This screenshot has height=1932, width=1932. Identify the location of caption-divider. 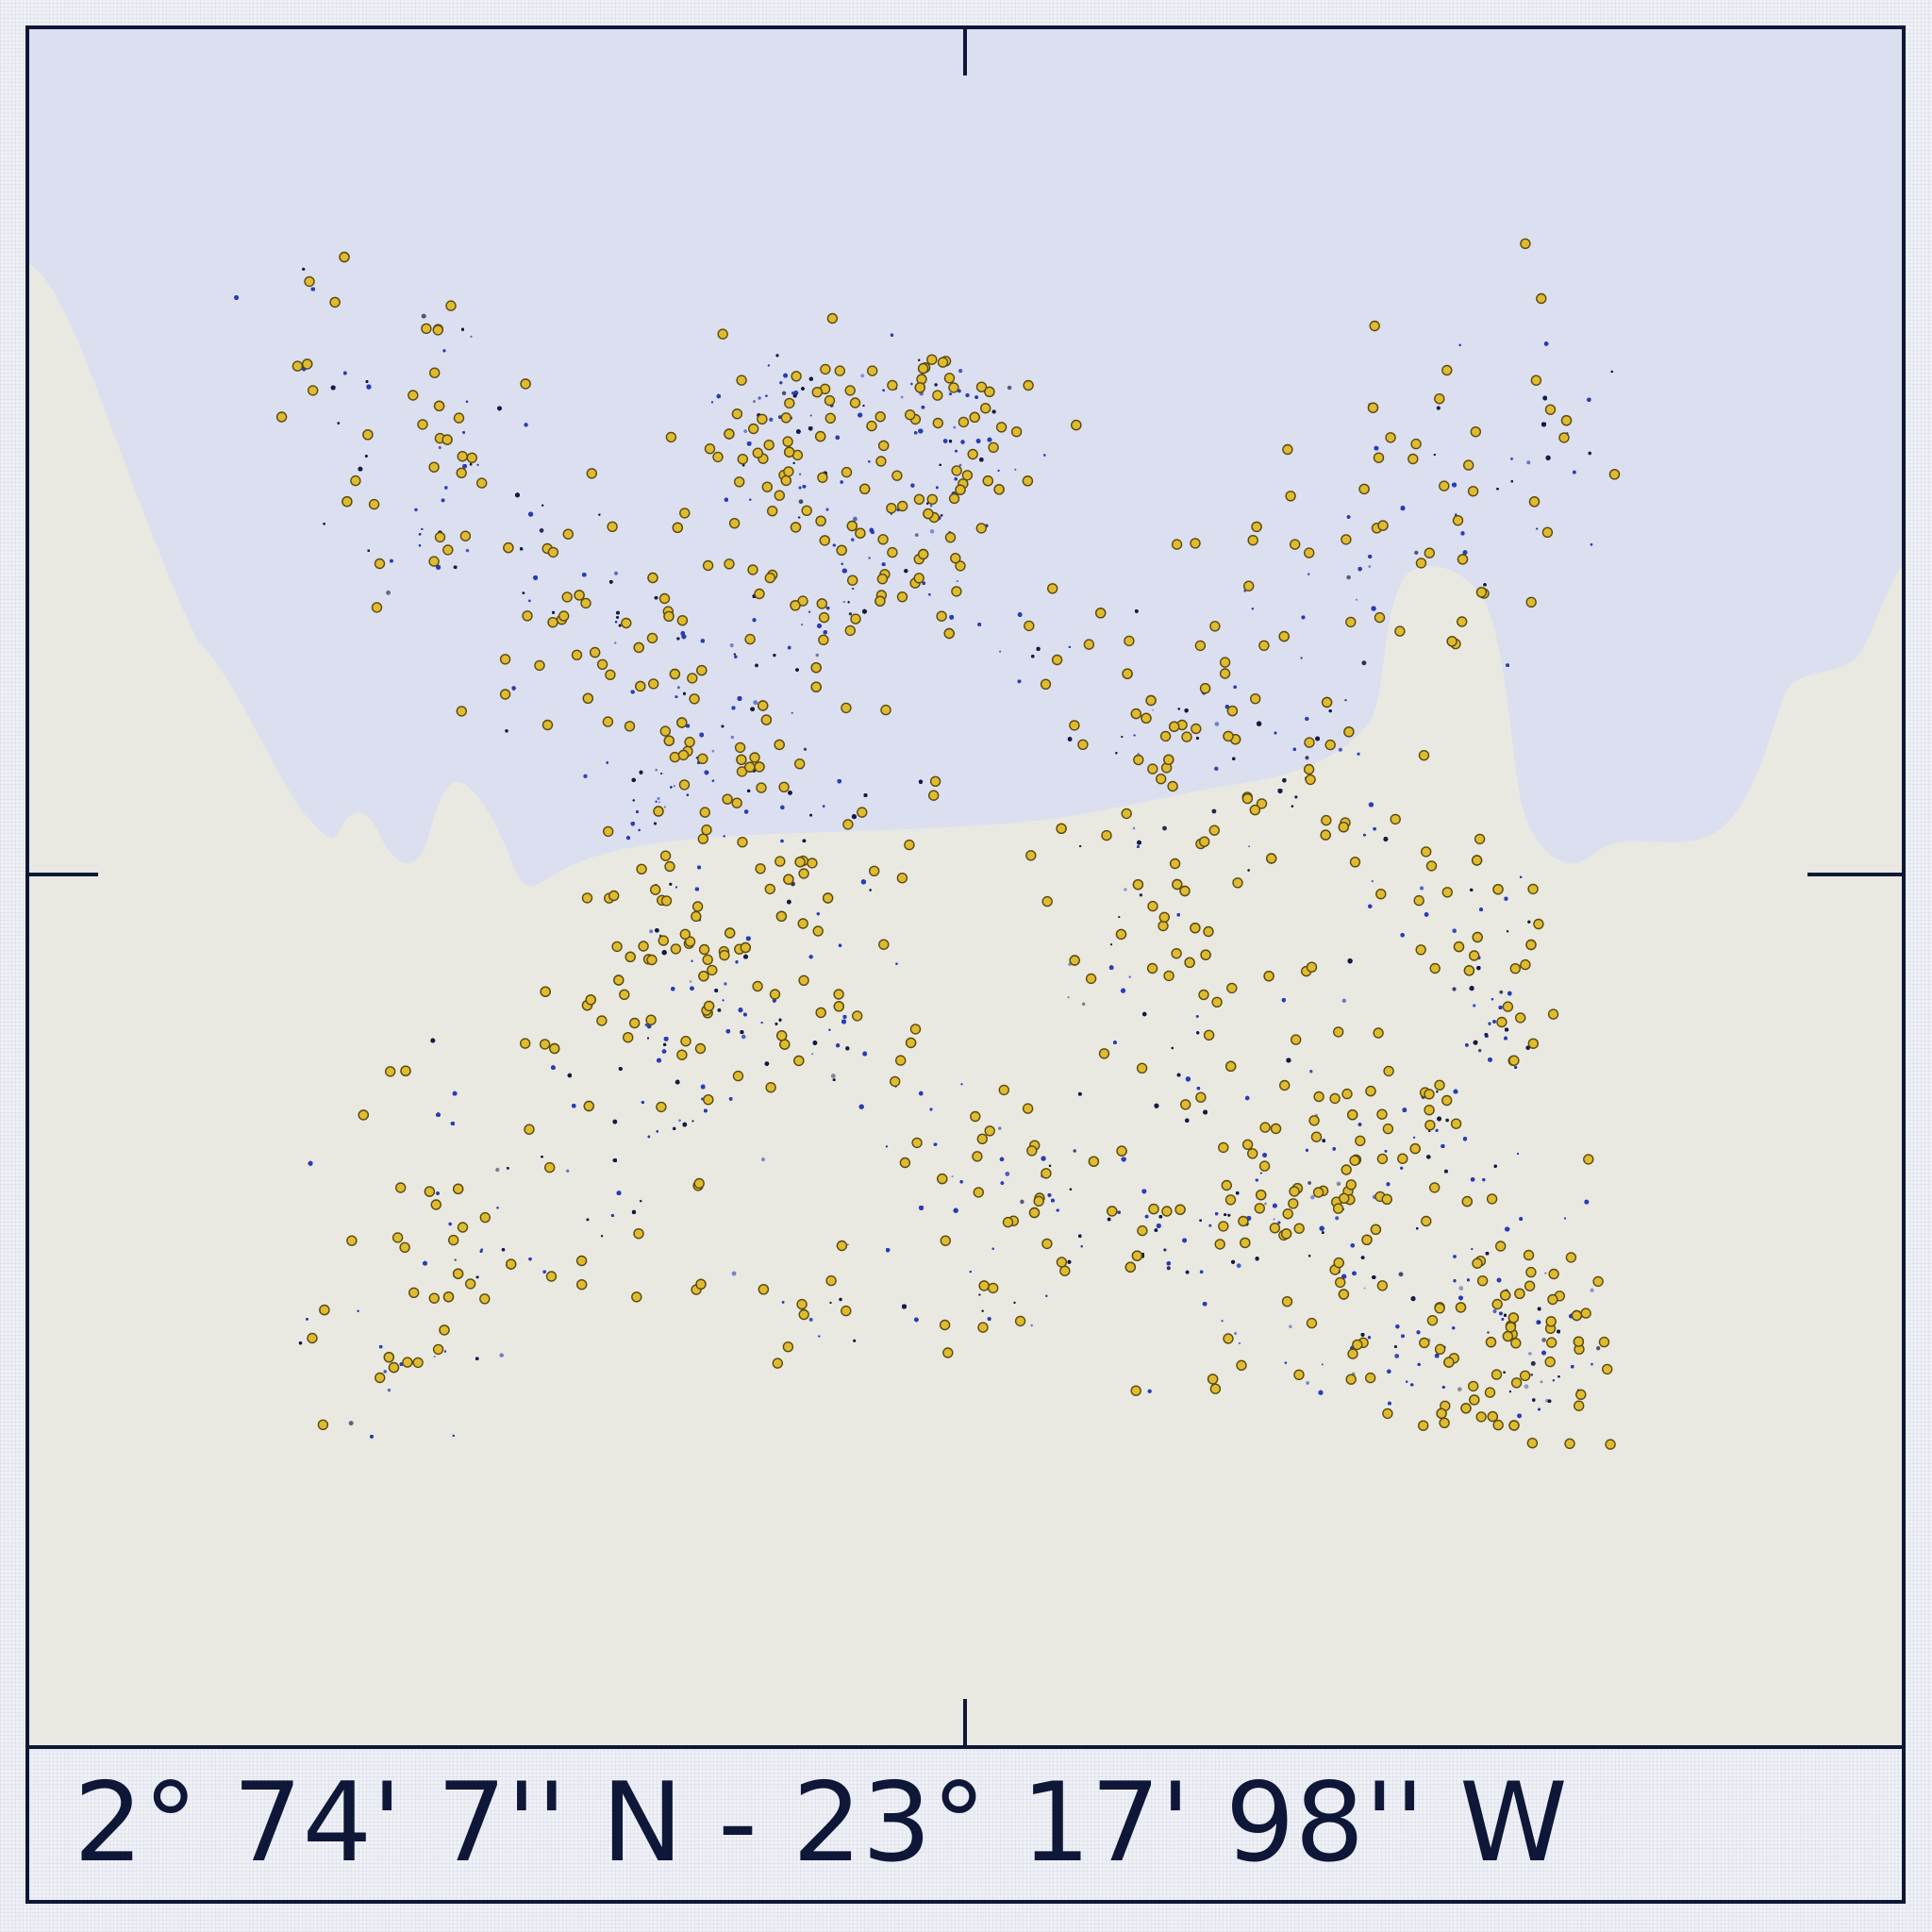
(965, 1747).